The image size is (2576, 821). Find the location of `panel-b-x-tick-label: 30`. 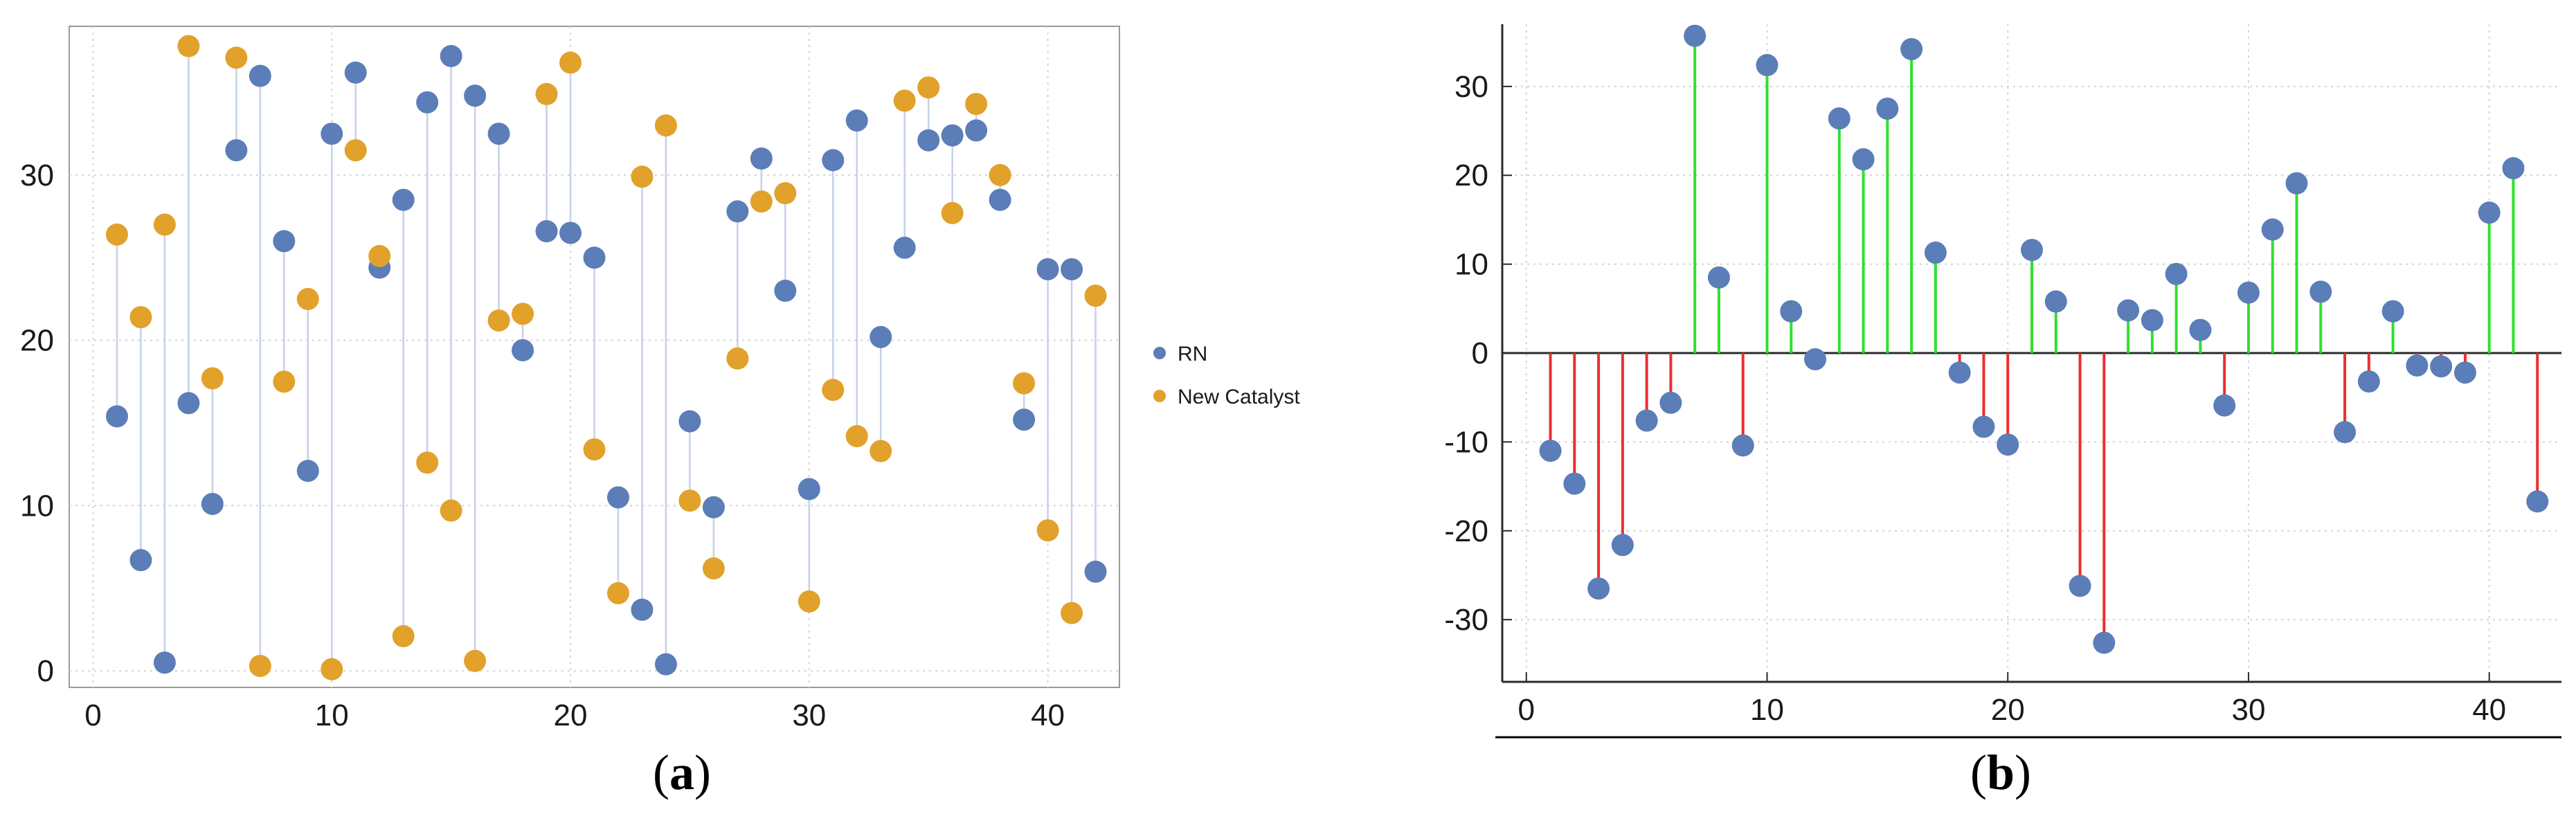

panel-b-x-tick-label: 30 is located at coordinates (2248, 710).